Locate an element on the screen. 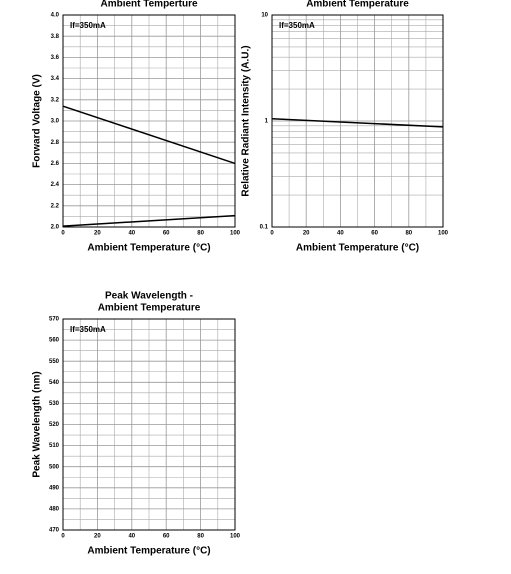 Image resolution: width=511 pixels, height=574 pixels. y-tick-label: 510 is located at coordinates (54, 446).